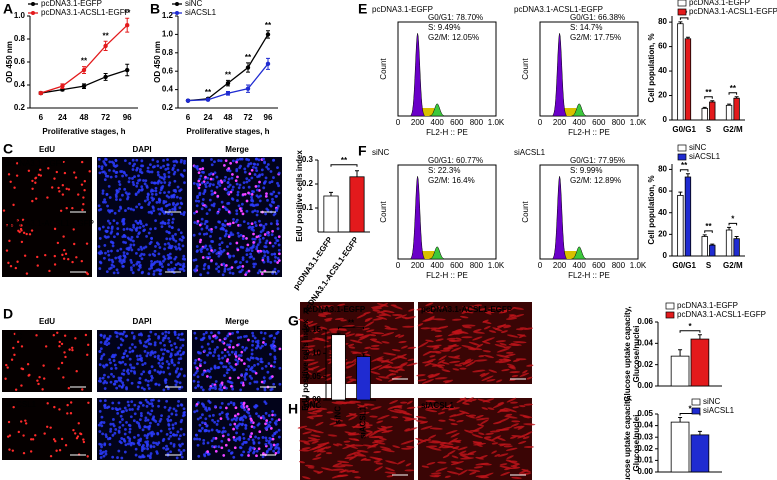 This screenshot has width=777, height=480. What do you see at coordinates (227, 131) in the screenshot?
I see `x-axis-label: Proliferative stages, h` at bounding box center [227, 131].